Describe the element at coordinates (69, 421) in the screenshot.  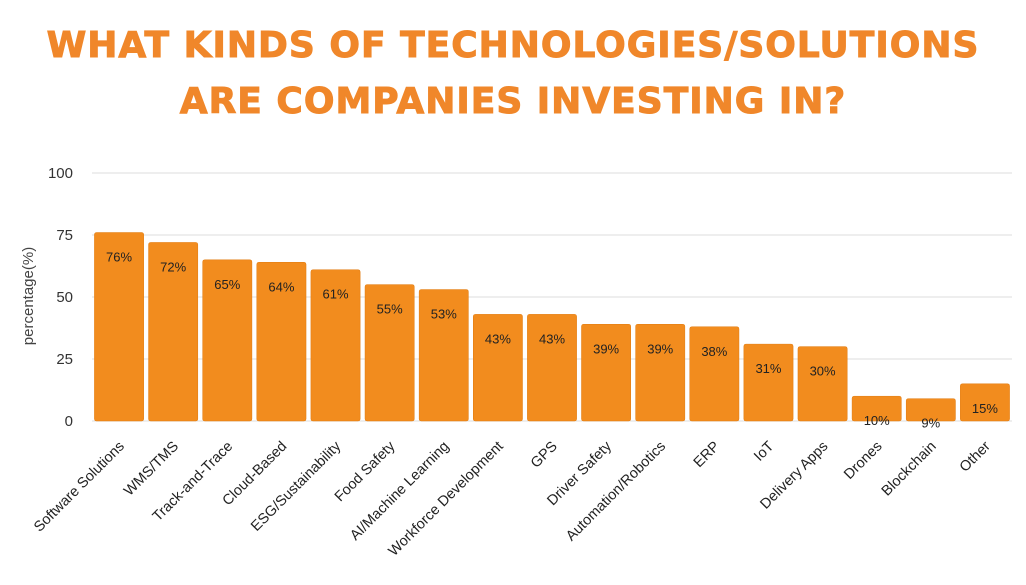
I see `y-tick-label: 0` at that location.